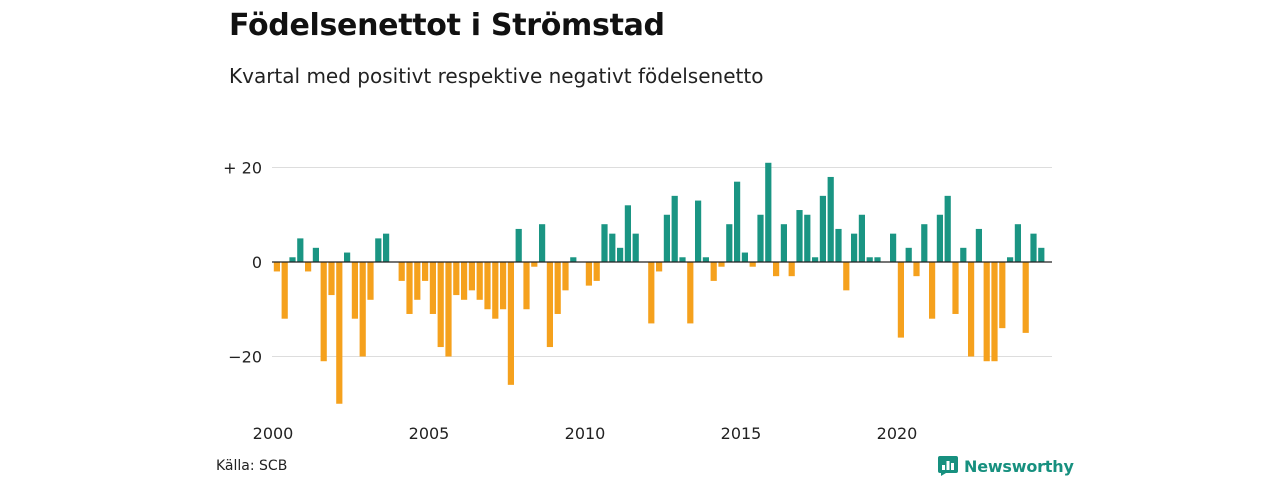 The width and height of the screenshot is (1280, 480). I want to click on x-tick-label: 2000, so click(273, 433).